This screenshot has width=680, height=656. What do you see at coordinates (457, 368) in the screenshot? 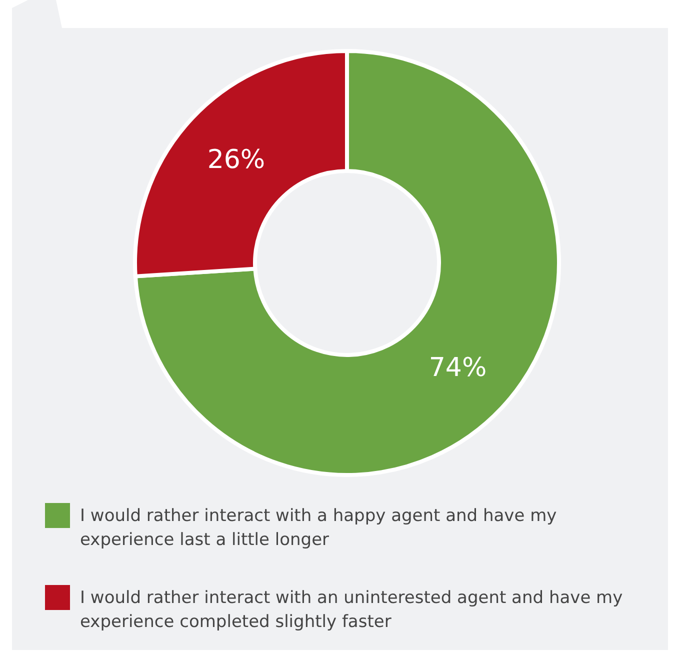
I see `data-label: 74%` at bounding box center [457, 368].